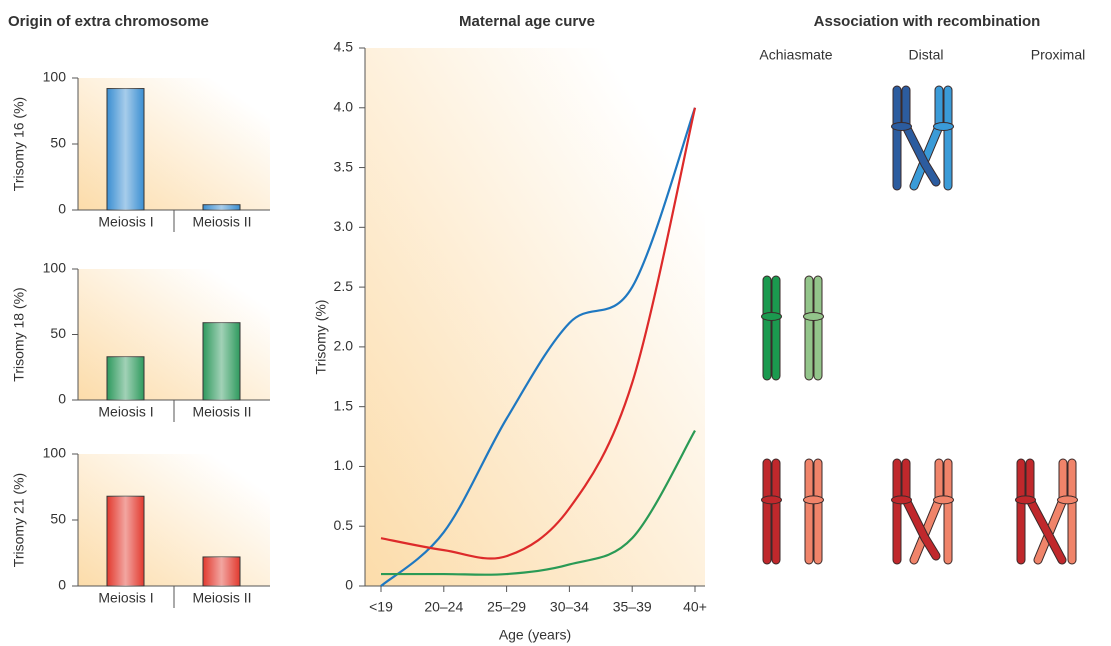 Image resolution: width=1111 pixels, height=646 pixels. I want to click on y-tick-label: 4.0, so click(344, 106).